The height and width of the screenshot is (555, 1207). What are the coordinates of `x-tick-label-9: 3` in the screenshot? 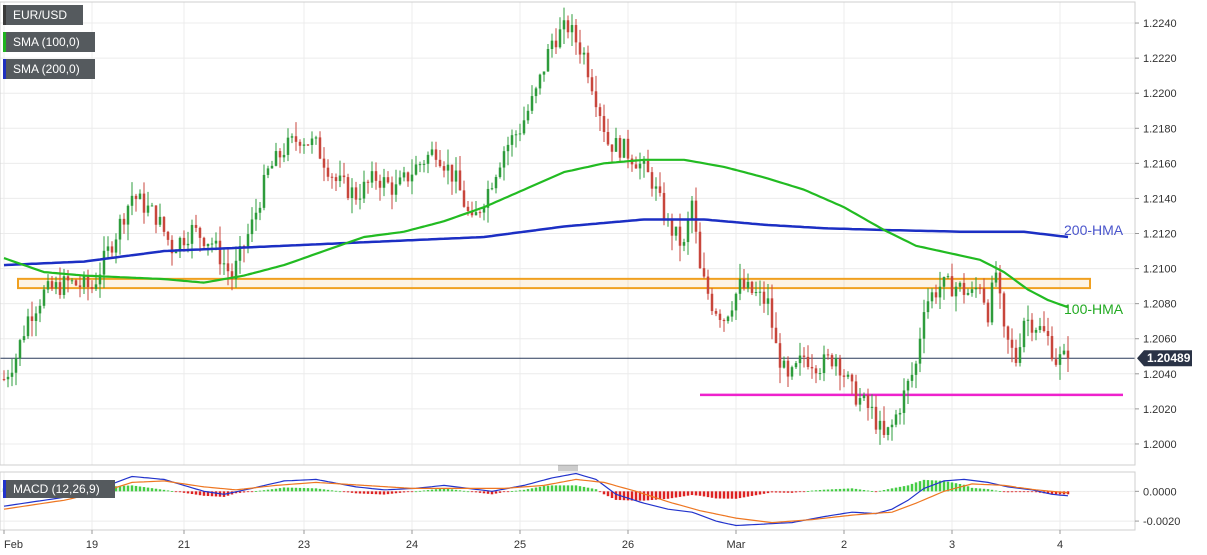 It's located at (952, 545).